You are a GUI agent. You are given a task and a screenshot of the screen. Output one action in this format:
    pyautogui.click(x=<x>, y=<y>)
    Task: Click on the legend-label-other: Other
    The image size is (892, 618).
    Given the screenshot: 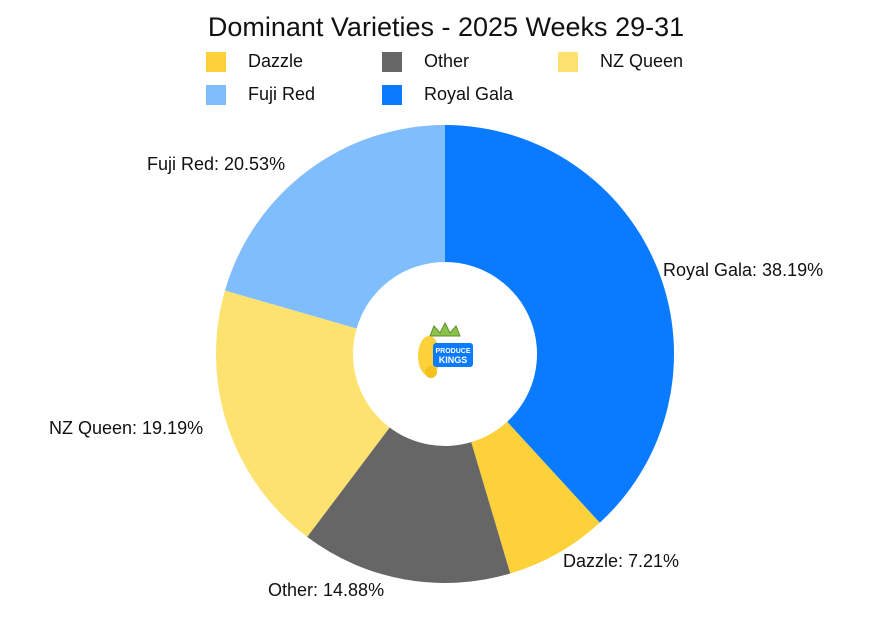 What is the action you would take?
    pyautogui.click(x=447, y=61)
    